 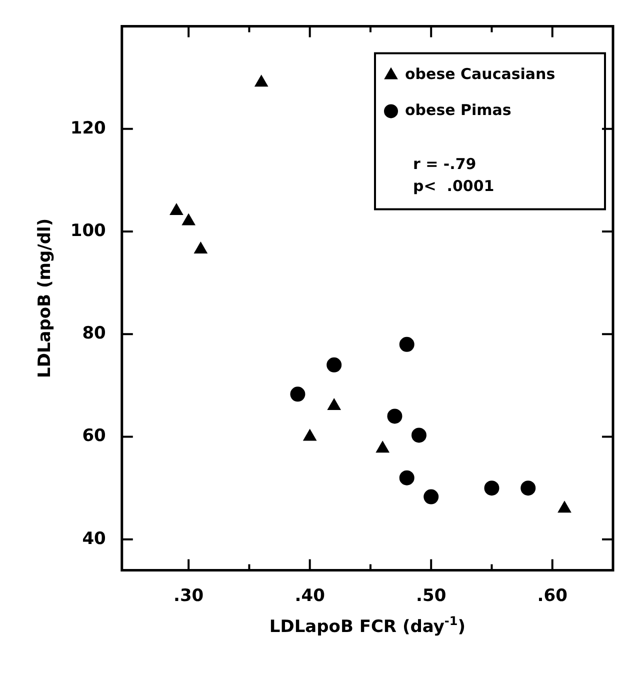 I want to click on annotation: r = -.79, so click(x=444, y=164).